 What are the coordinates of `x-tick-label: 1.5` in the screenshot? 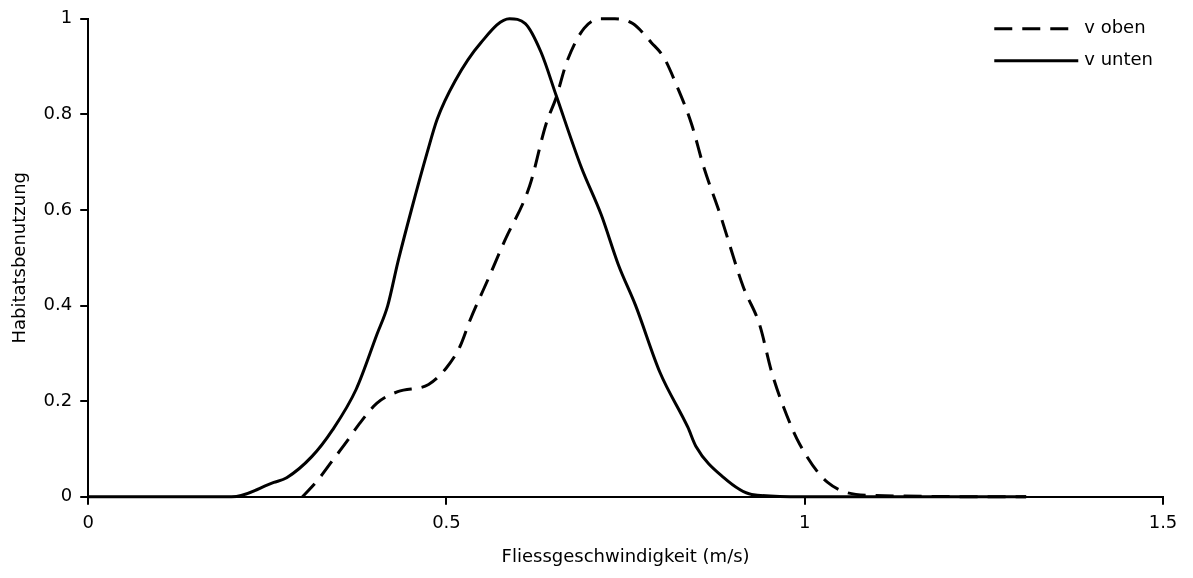 It's located at (1163, 522).